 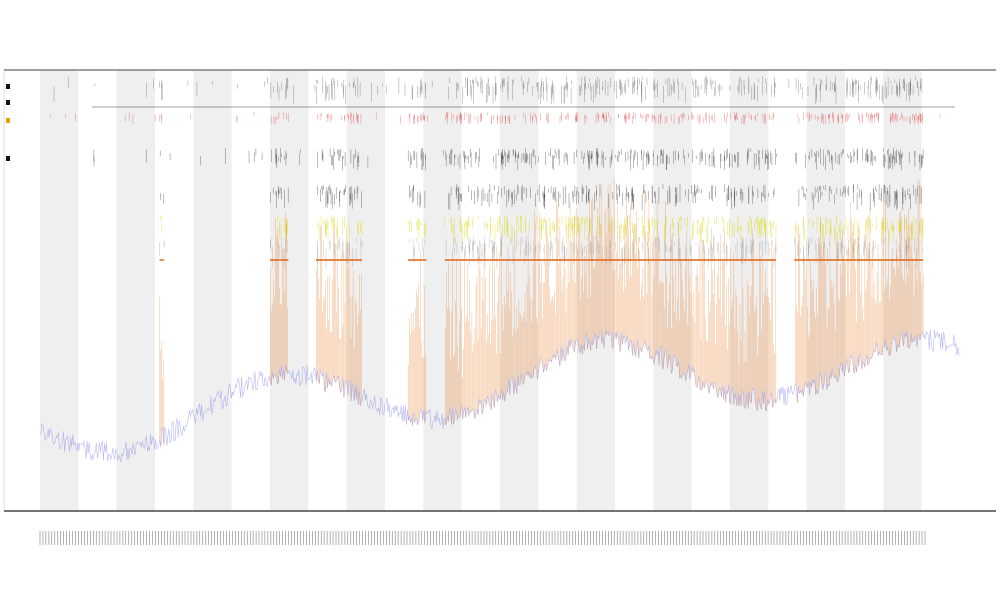 I want to click on x-tick-labels, so click(x=482, y=538).